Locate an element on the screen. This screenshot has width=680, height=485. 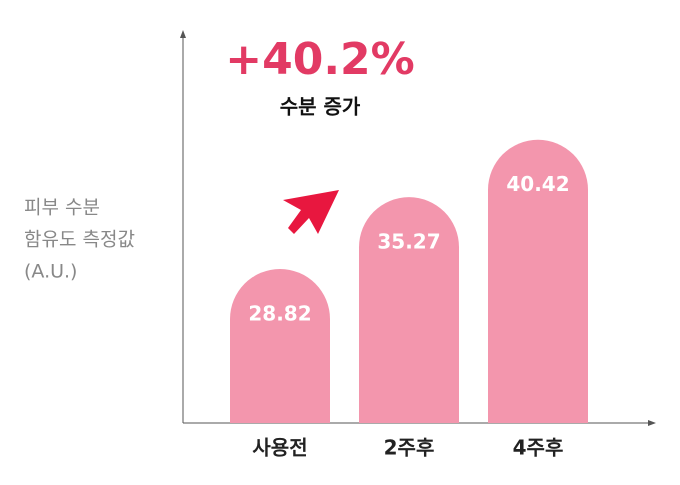
x-tick-label: 2주후 is located at coordinates (409, 448).